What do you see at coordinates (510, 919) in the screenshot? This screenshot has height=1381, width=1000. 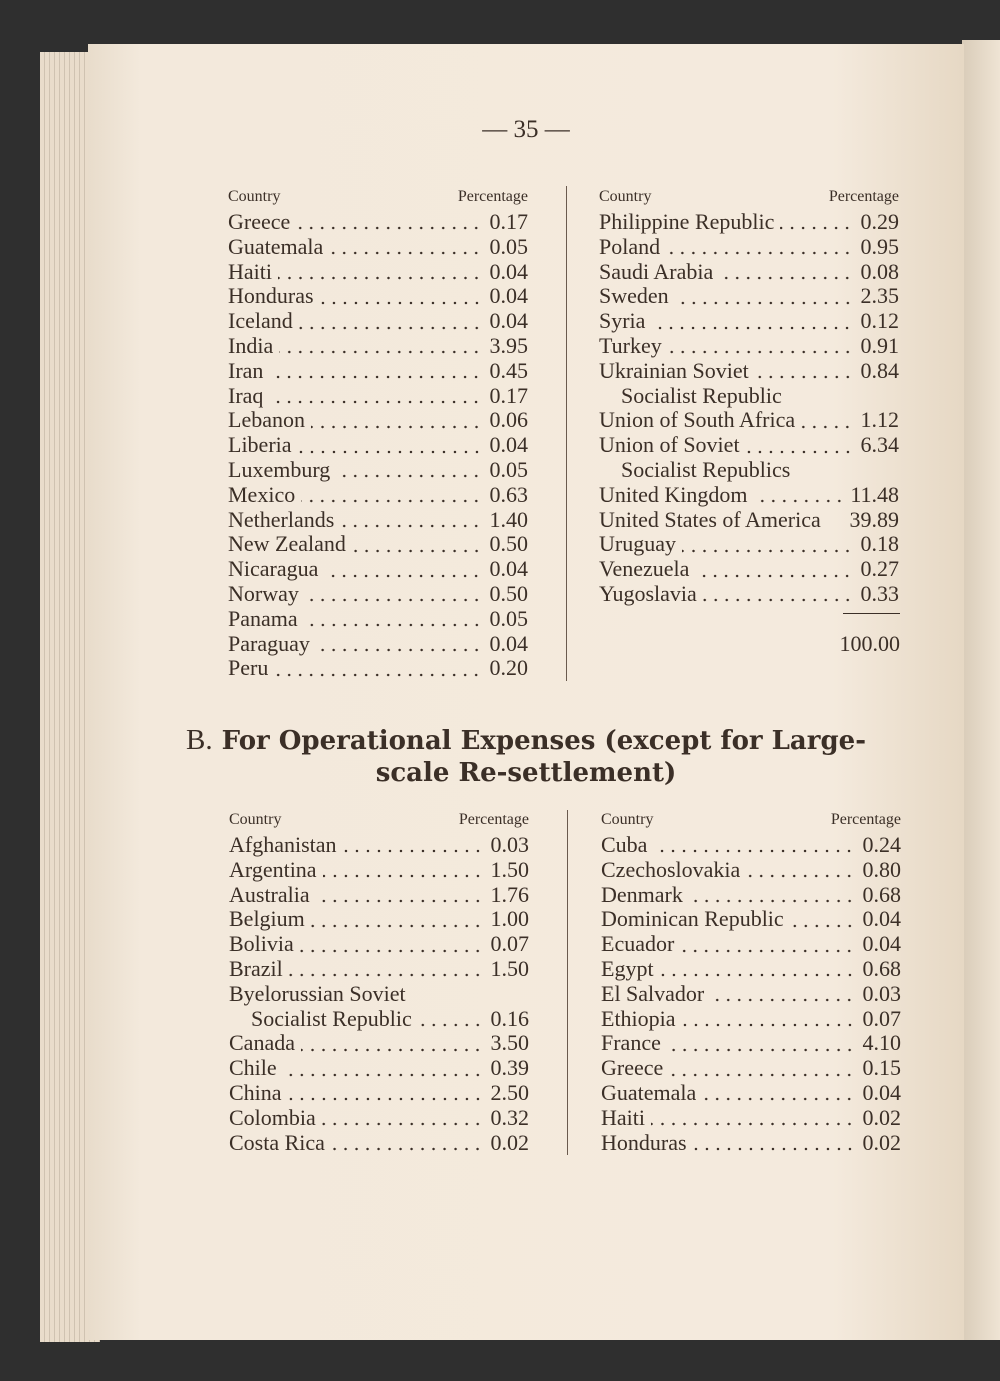 I see `percentage-value: 1.00` at bounding box center [510, 919].